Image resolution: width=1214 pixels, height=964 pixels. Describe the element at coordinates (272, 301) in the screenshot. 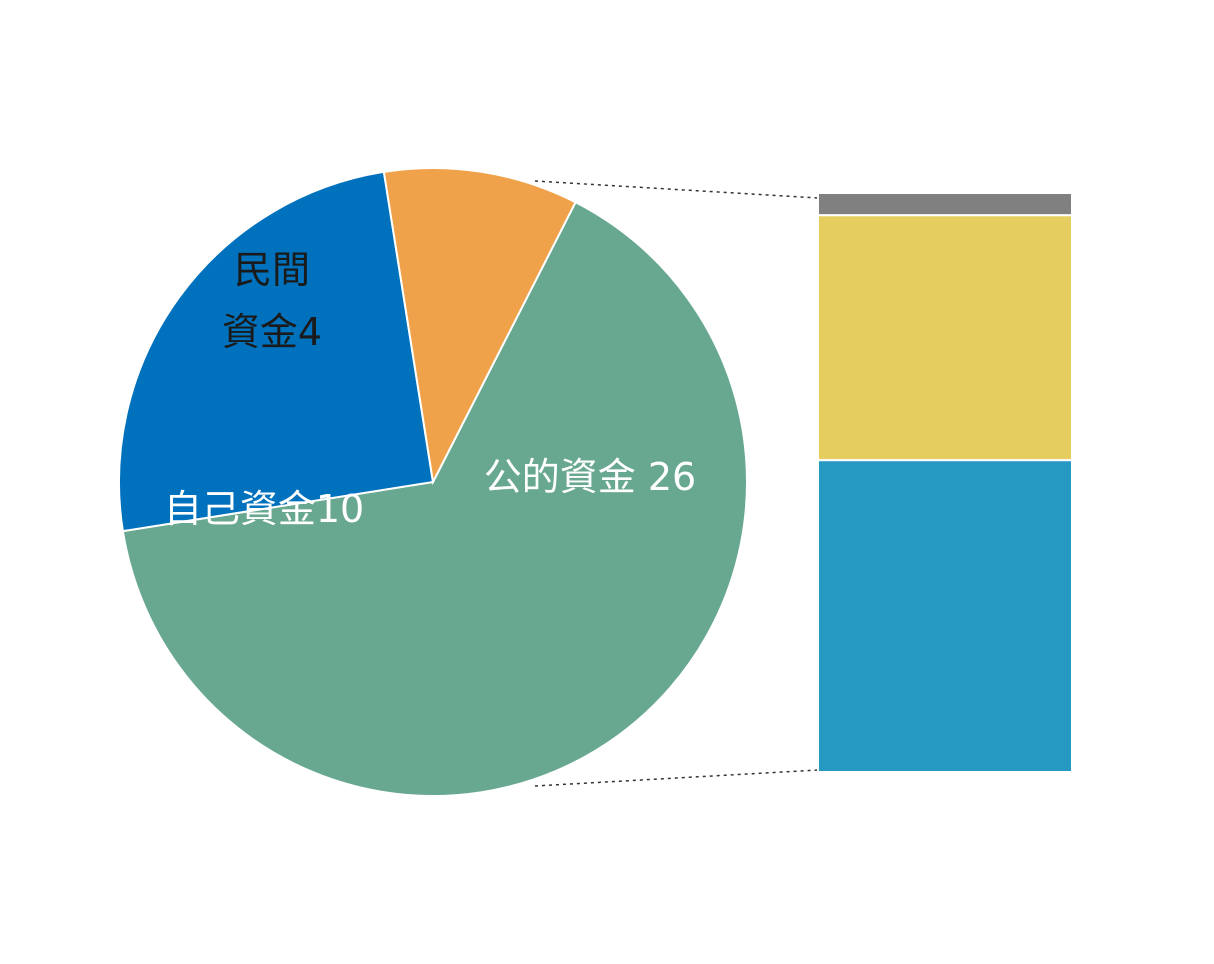

I see `pie-slice-label-2: 民間資金4` at that location.